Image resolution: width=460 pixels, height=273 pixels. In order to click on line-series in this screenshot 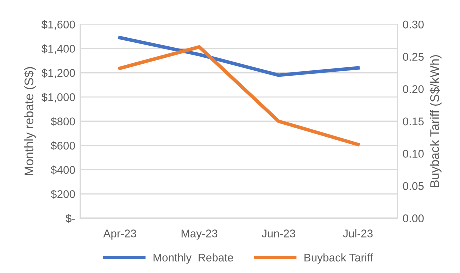, I will do `click(239, 57)`.